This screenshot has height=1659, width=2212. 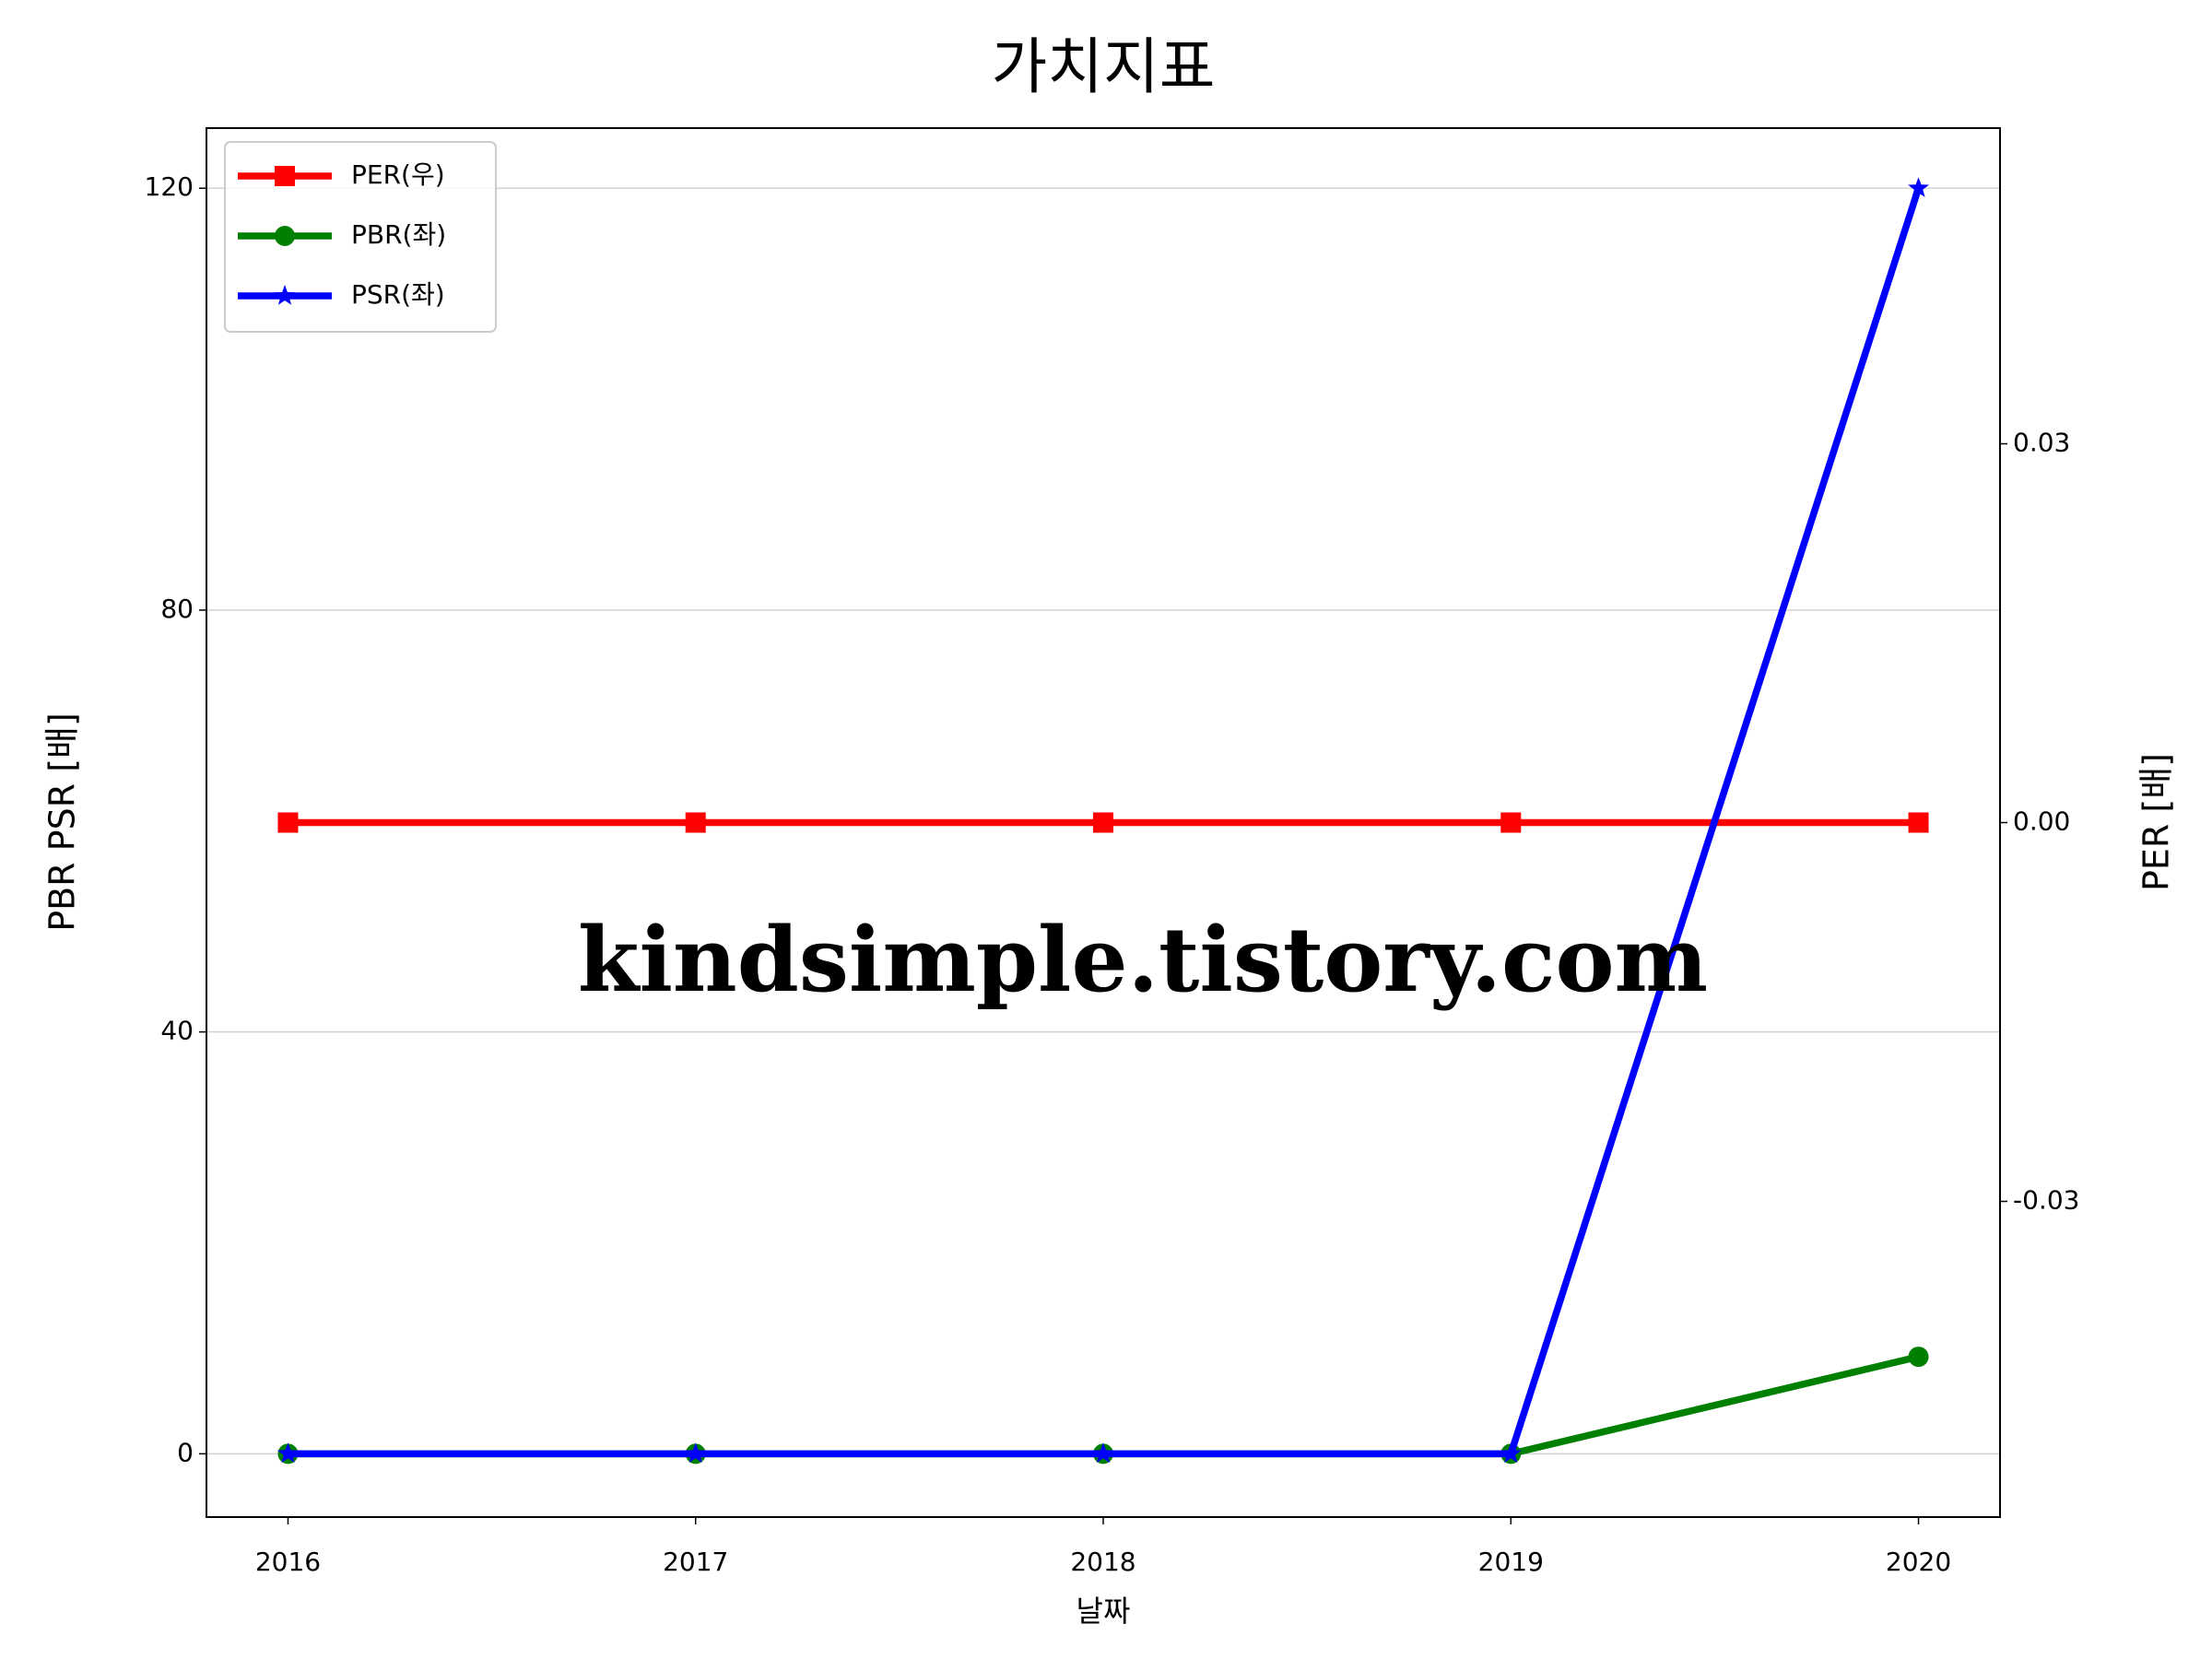 I want to click on x-tick-label: 2017, so click(x=695, y=1562).